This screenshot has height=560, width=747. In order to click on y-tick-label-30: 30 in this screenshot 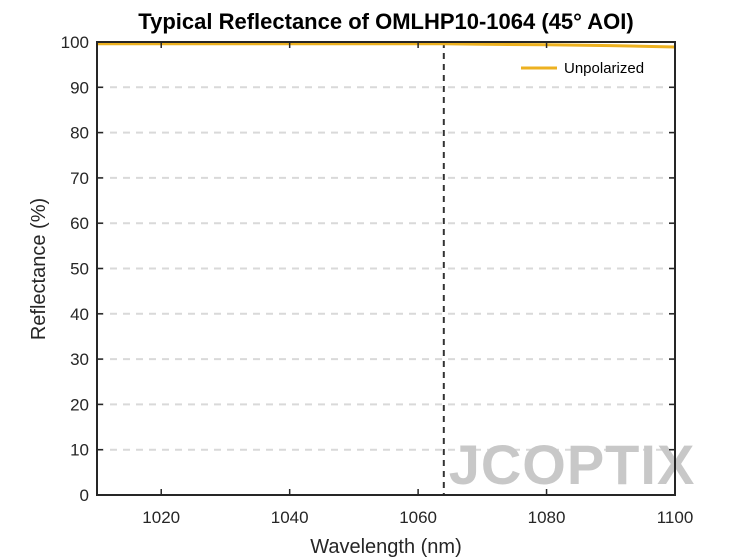, I will do `click(79, 359)`.